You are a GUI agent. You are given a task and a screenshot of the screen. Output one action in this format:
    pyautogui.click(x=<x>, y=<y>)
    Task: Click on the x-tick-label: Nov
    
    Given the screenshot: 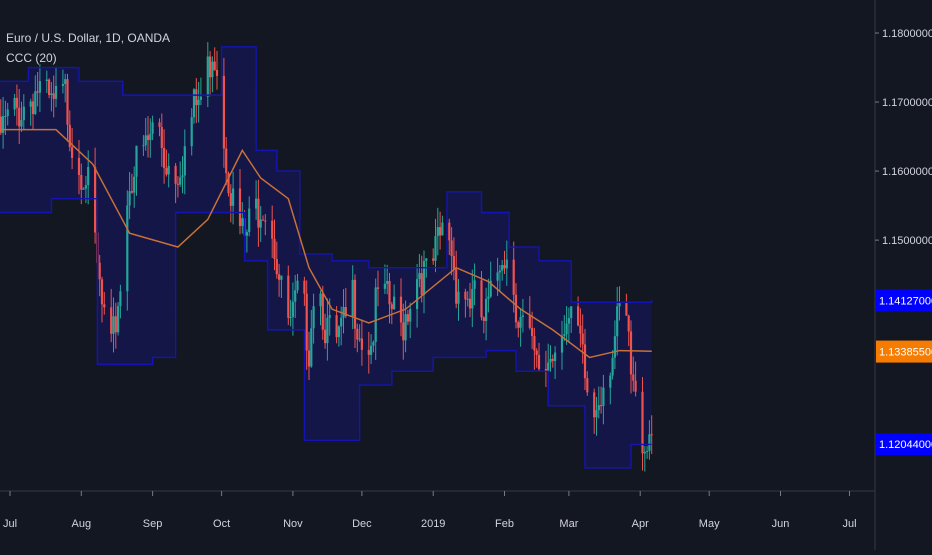 What is the action you would take?
    pyautogui.click(x=293, y=524)
    